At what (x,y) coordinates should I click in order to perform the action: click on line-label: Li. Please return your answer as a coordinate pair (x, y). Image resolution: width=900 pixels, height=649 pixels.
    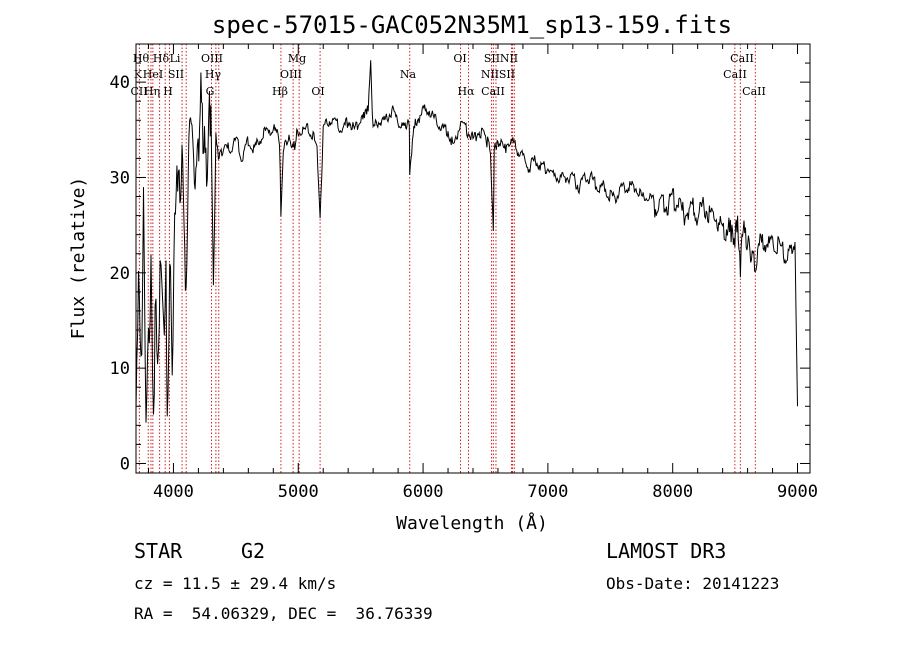
    Looking at the image, I should click on (175, 58).